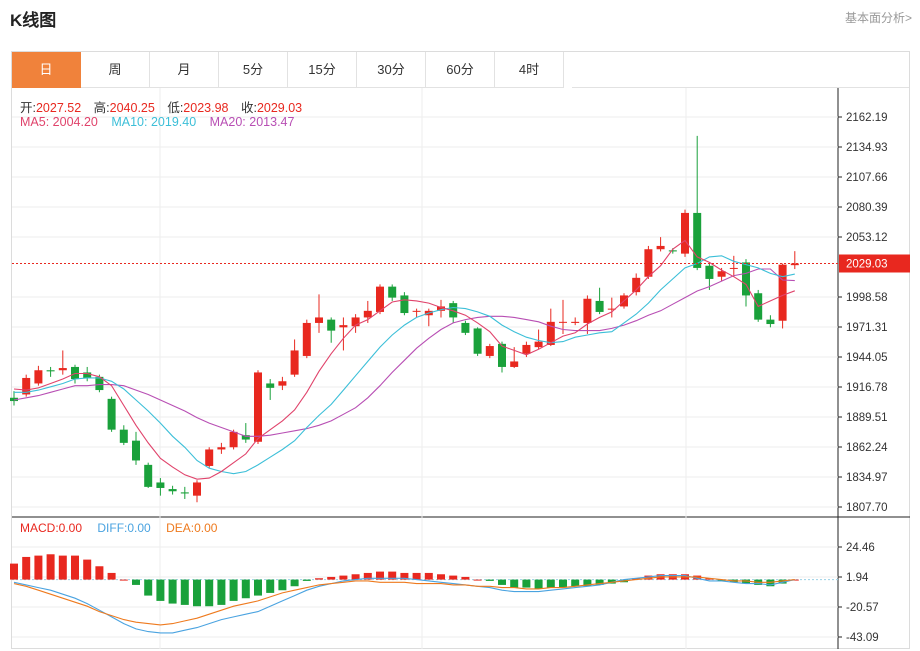 Image resolution: width=920 pixels, height=651 pixels. Describe the element at coordinates (529, 70) in the screenshot. I see `tab-4hour: 4时` at that location.